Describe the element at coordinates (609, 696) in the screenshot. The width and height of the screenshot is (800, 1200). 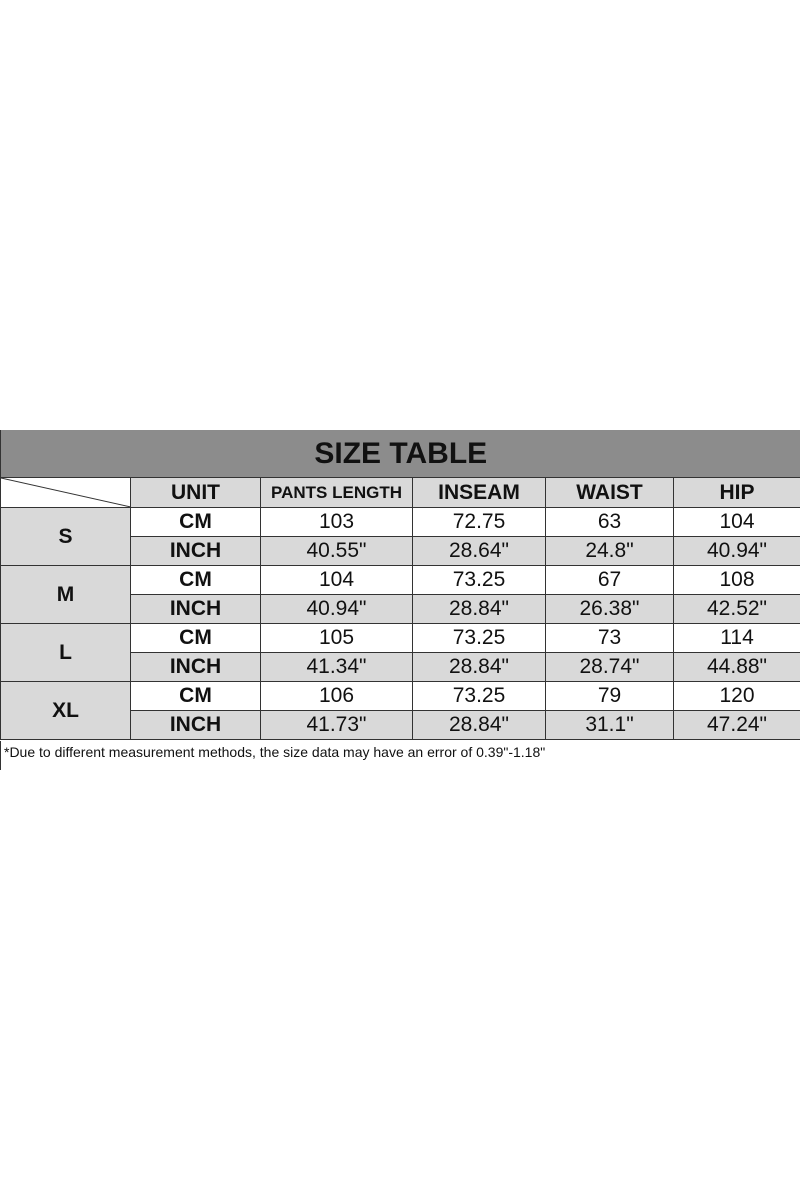
I see `value-cell: 79` at that location.